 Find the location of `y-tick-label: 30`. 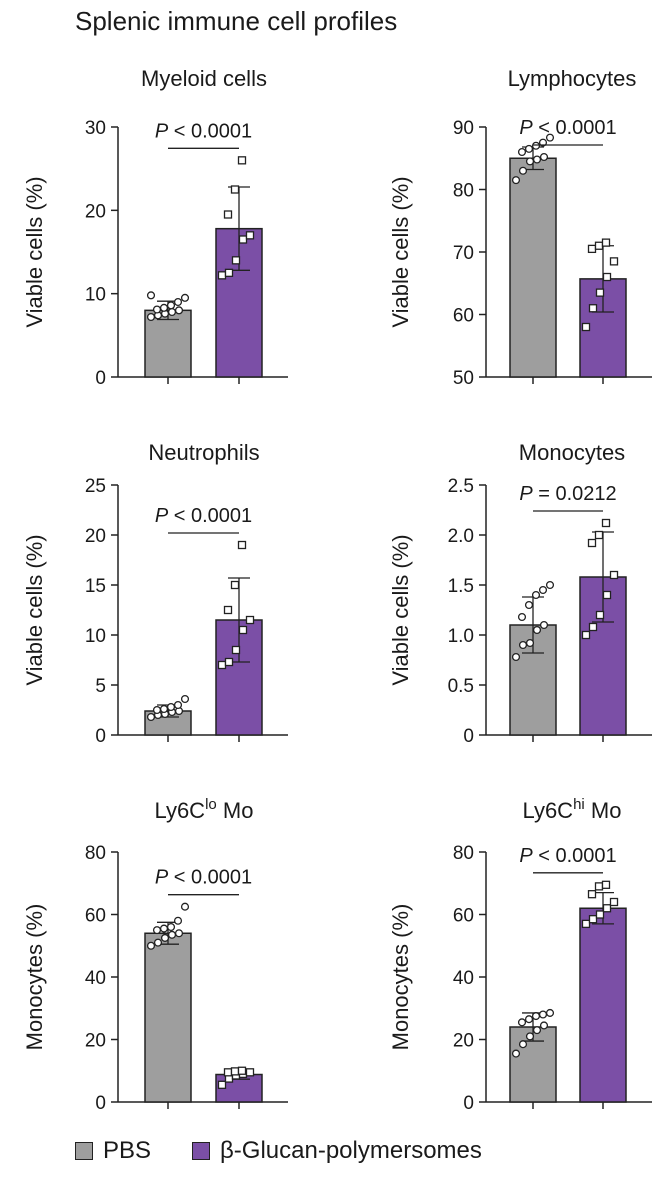

y-tick-label: 30 is located at coordinates (95, 128).